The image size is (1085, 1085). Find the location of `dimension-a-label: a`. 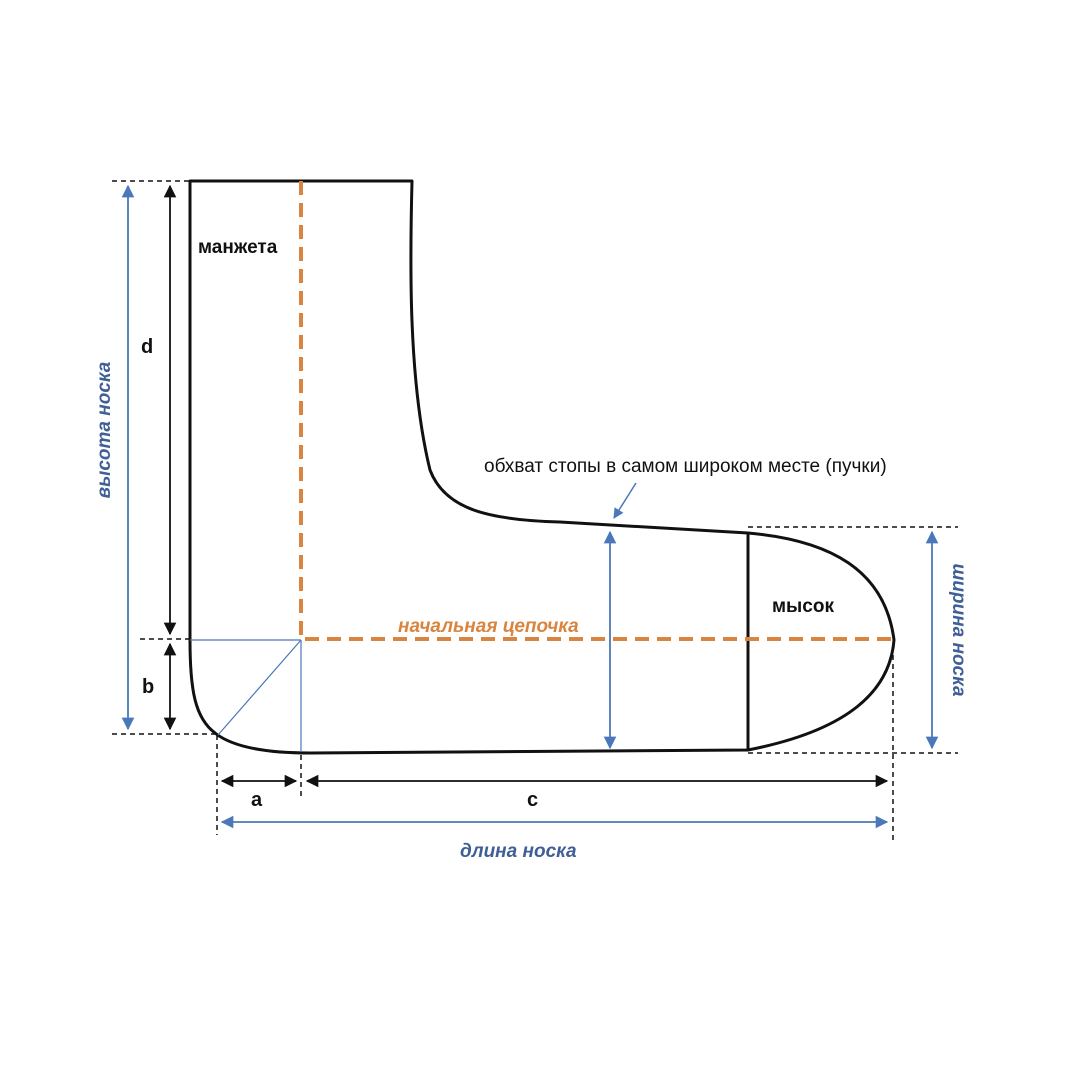

dimension-a-label: a is located at coordinates (257, 800).